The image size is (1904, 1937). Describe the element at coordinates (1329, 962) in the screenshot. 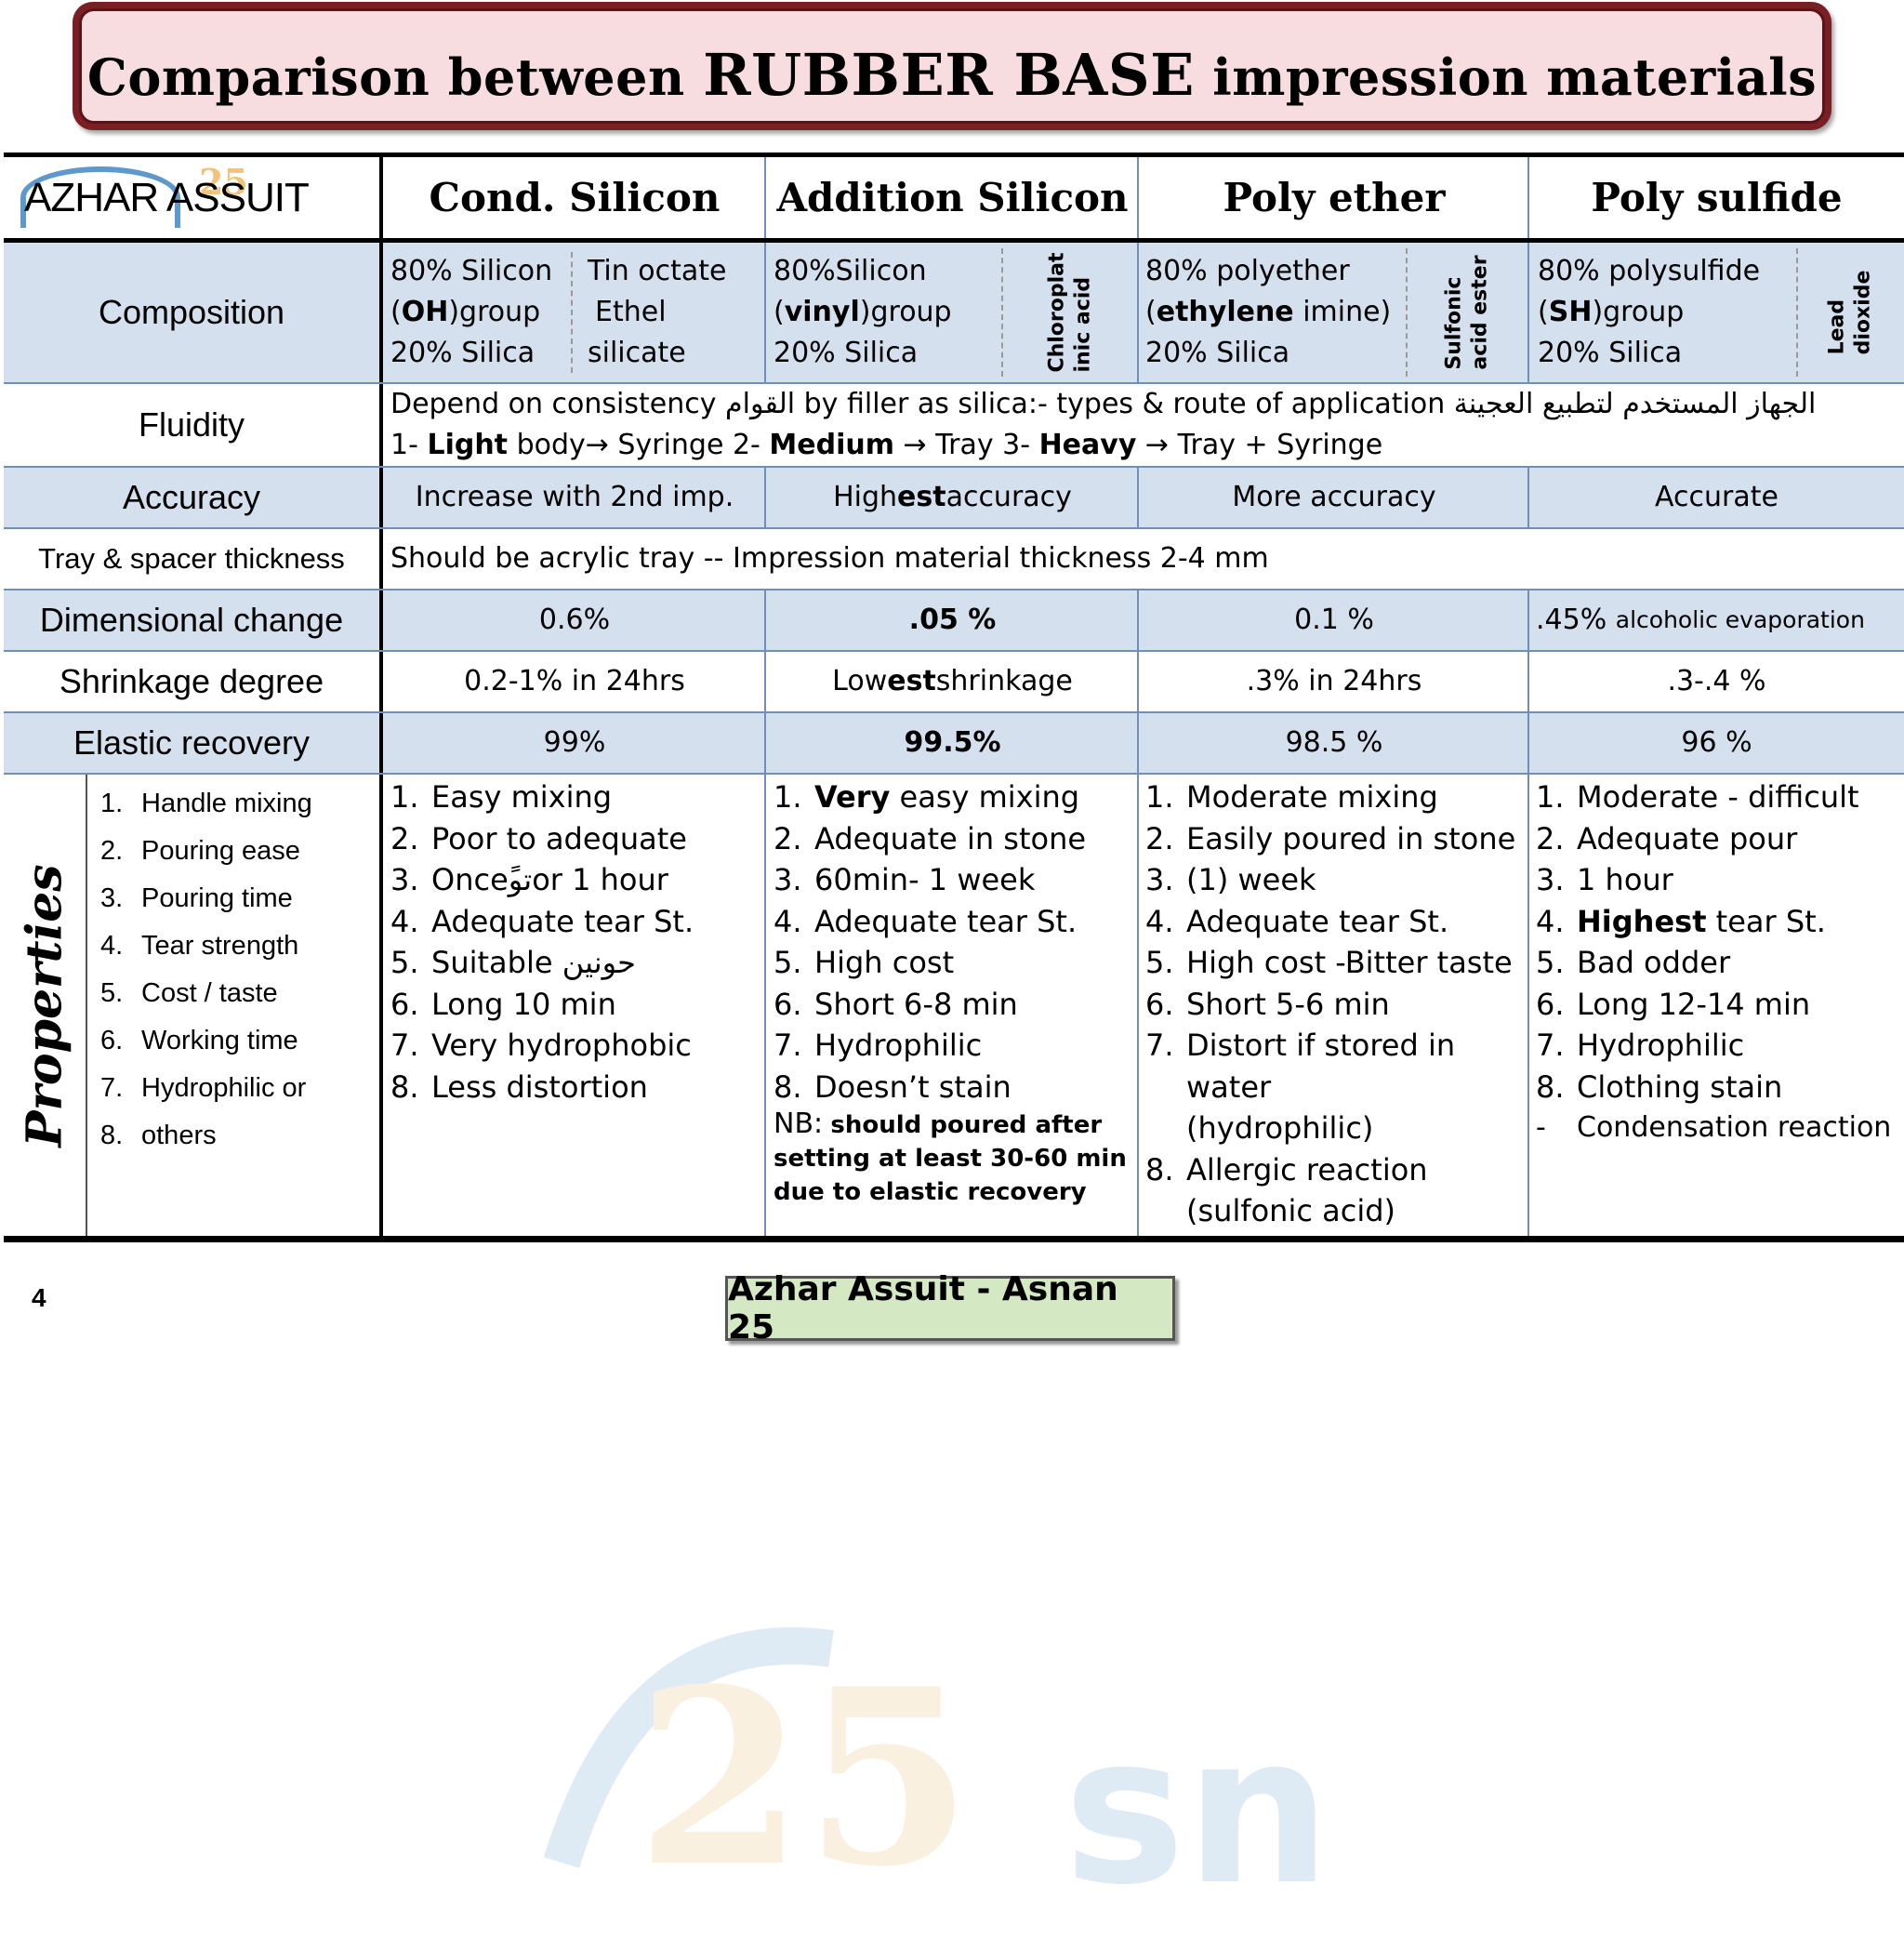

I see `list-item: 5. High cost -Bitter taste` at that location.